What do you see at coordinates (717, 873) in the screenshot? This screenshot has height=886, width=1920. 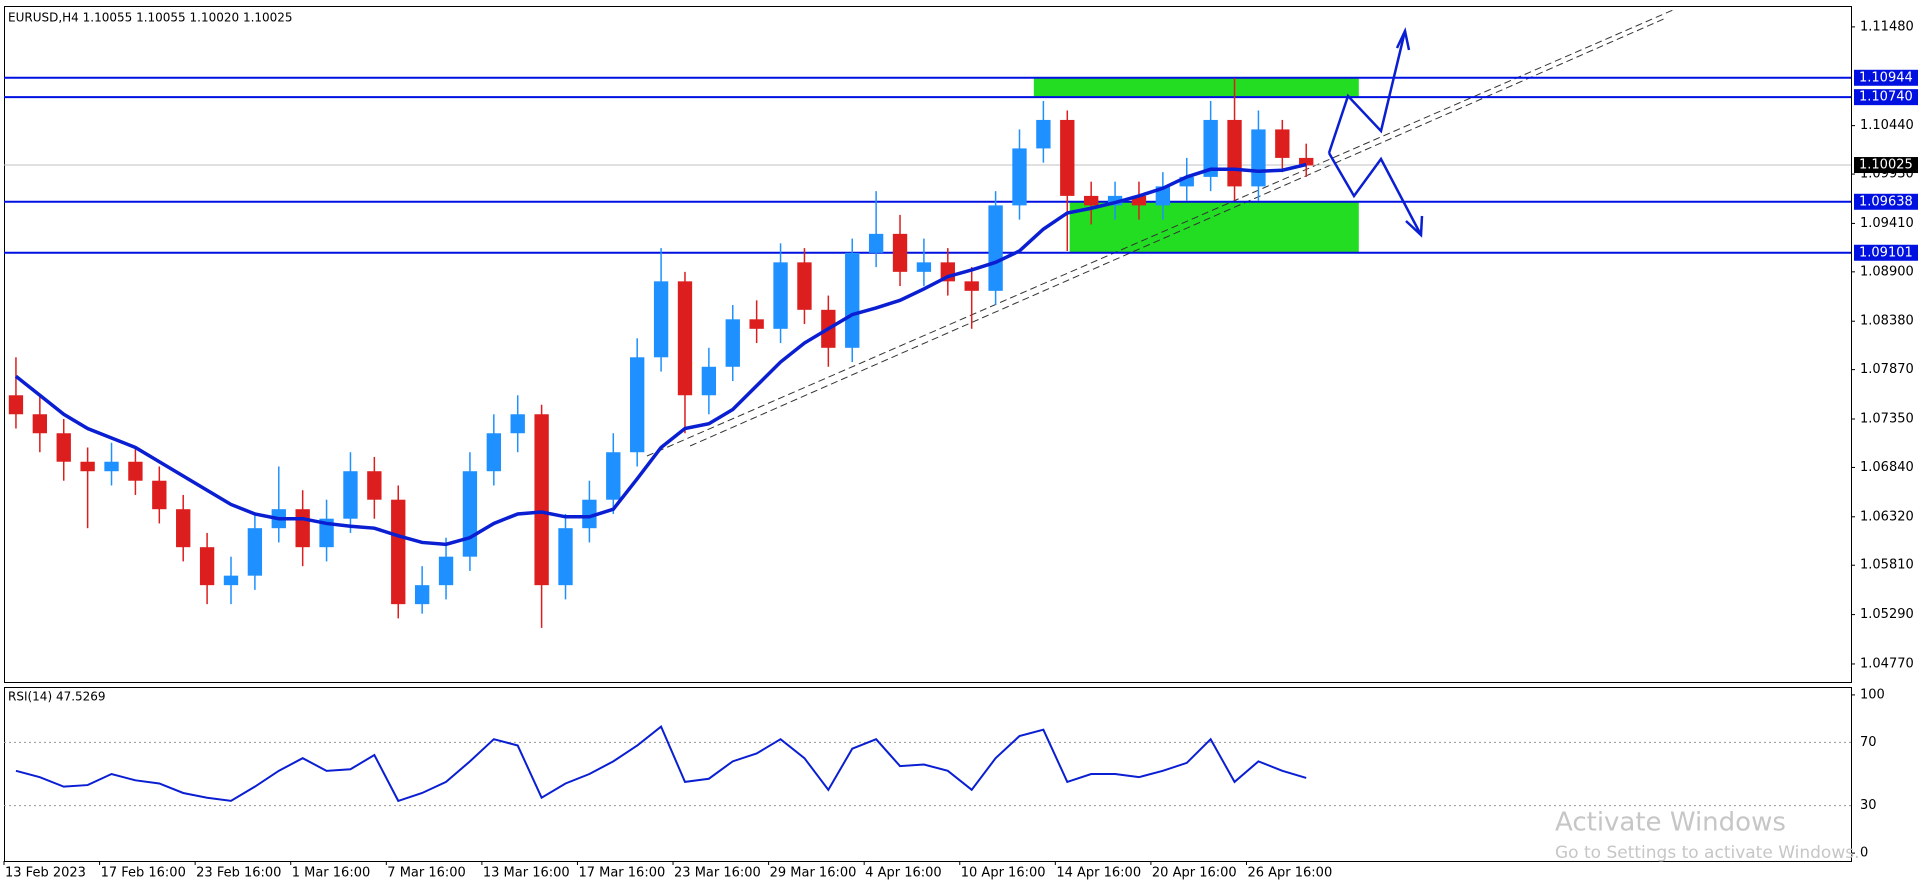 I see `x-tick-label: 23 Mar 16:00` at bounding box center [717, 873].